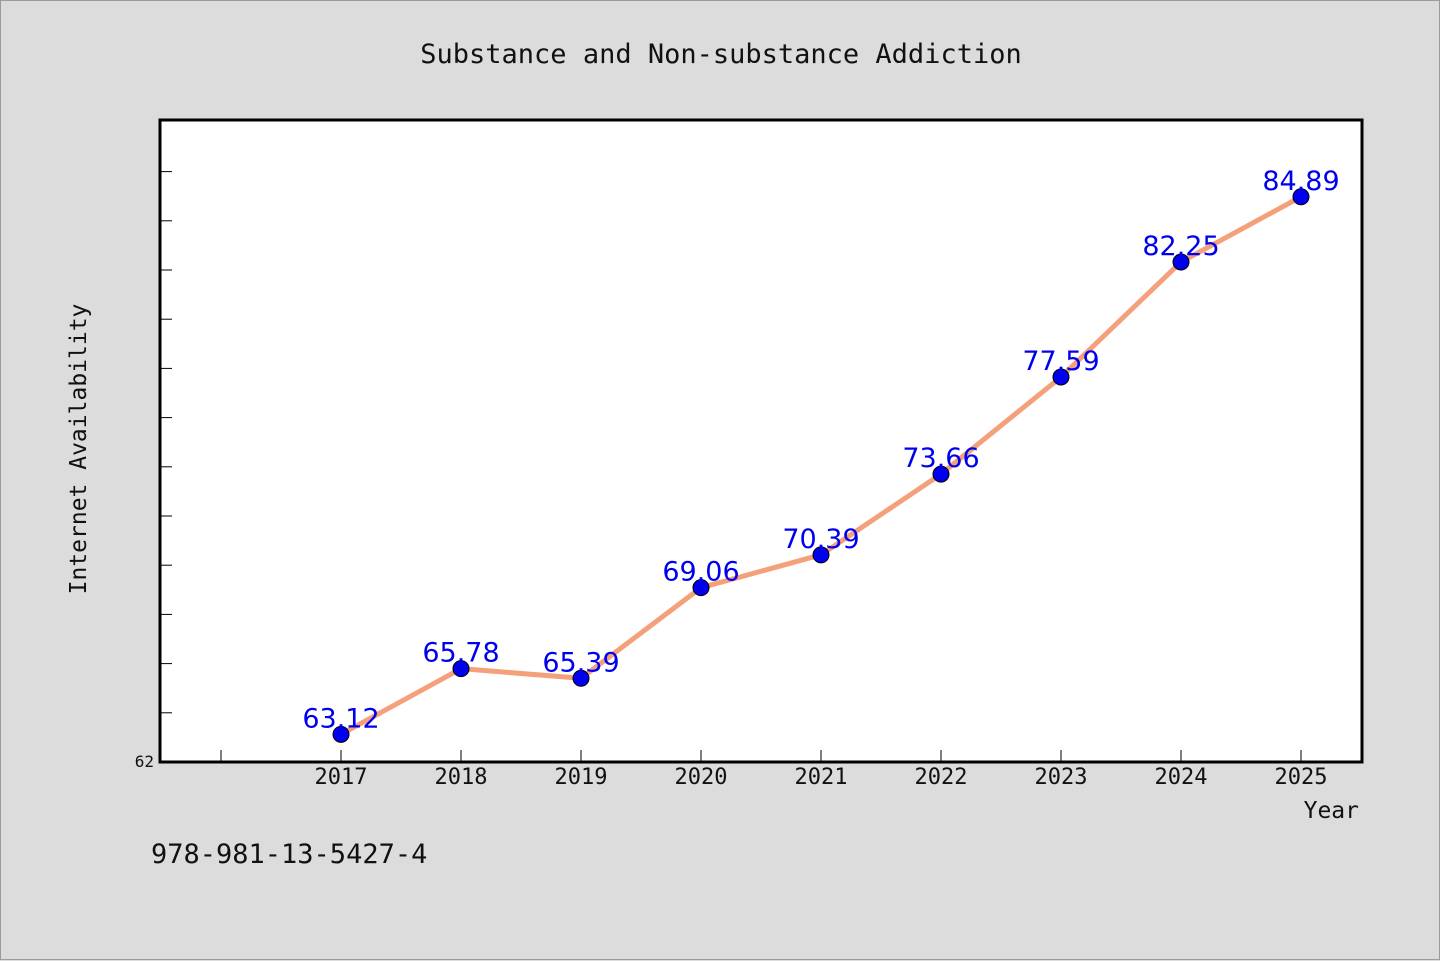 This screenshot has width=1440, height=961. I want to click on x-tick-label: 2021, so click(821, 777).